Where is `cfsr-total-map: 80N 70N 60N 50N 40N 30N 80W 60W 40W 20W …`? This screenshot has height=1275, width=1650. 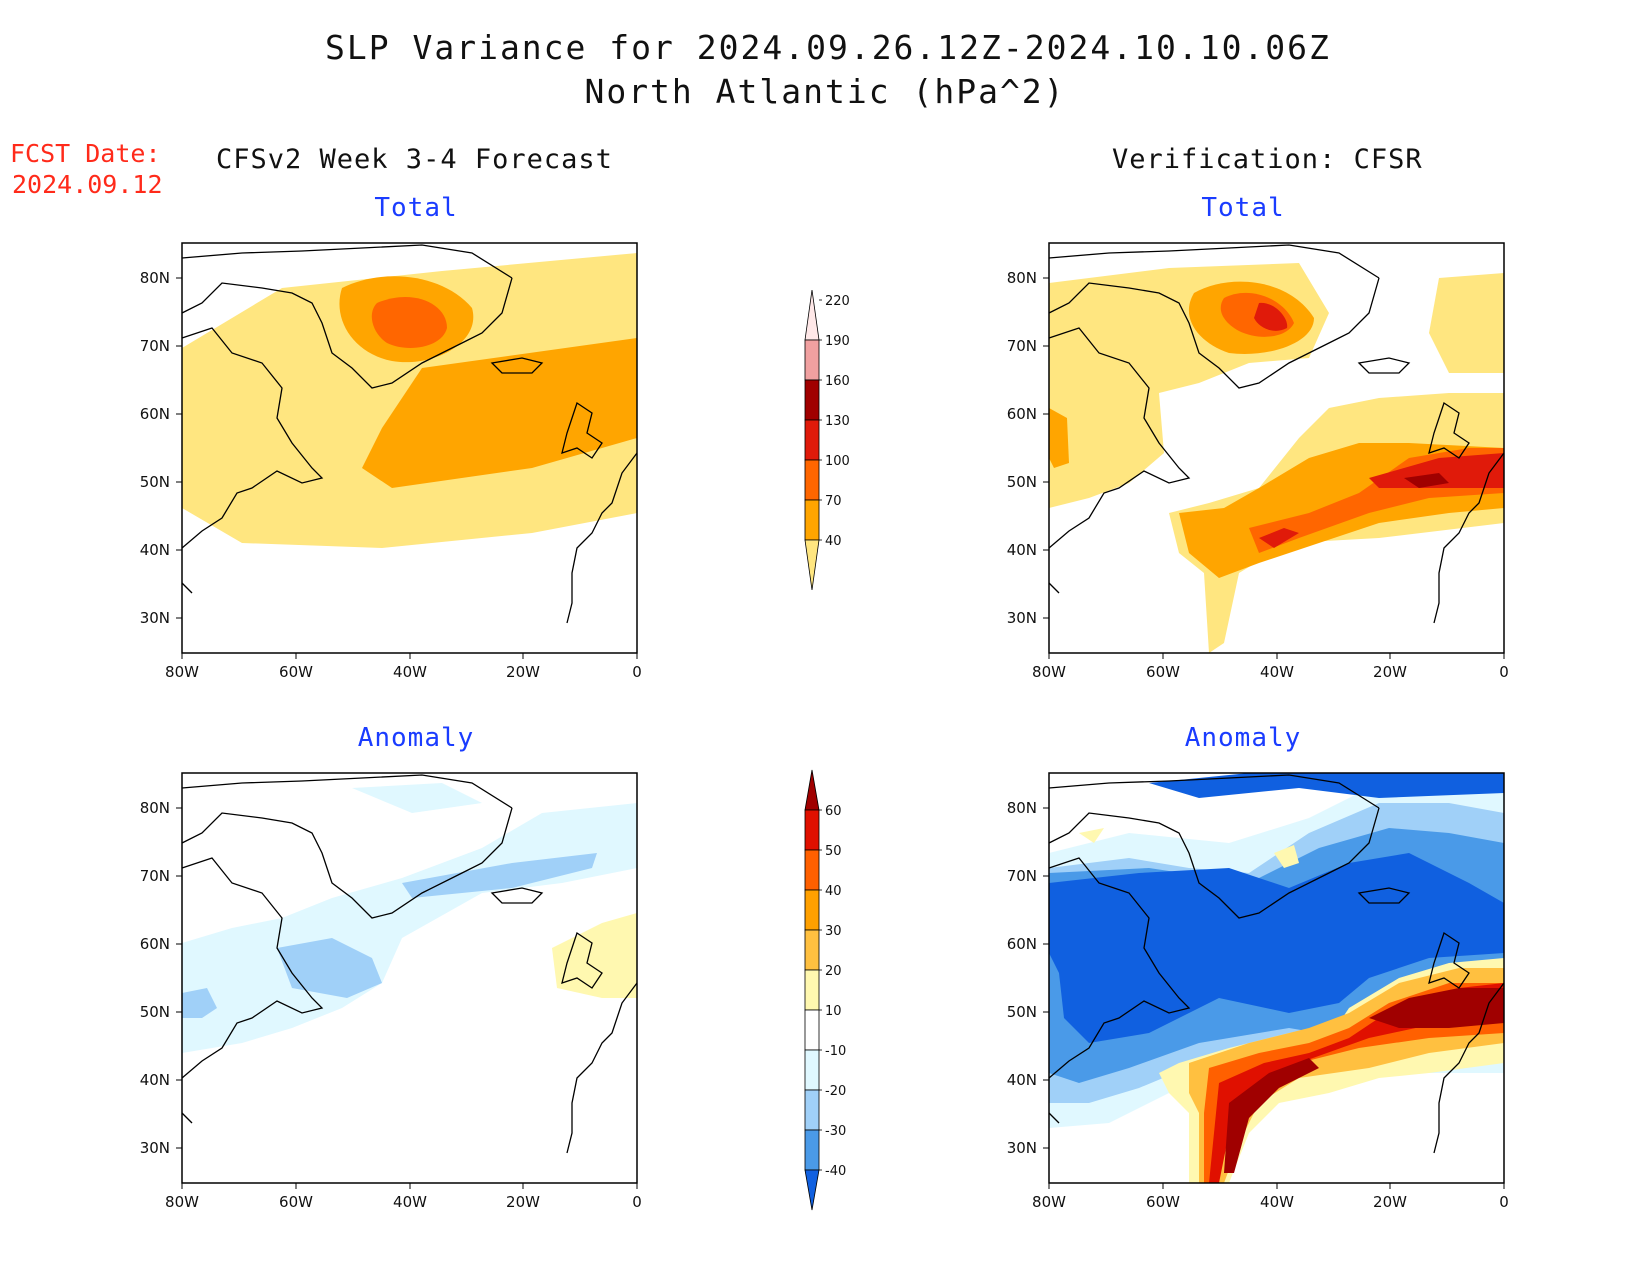 cfsr-total-map: 80N 70N 60N 50N 40N 30N 80W 60W 40W 20W … is located at coordinates (1258, 461).